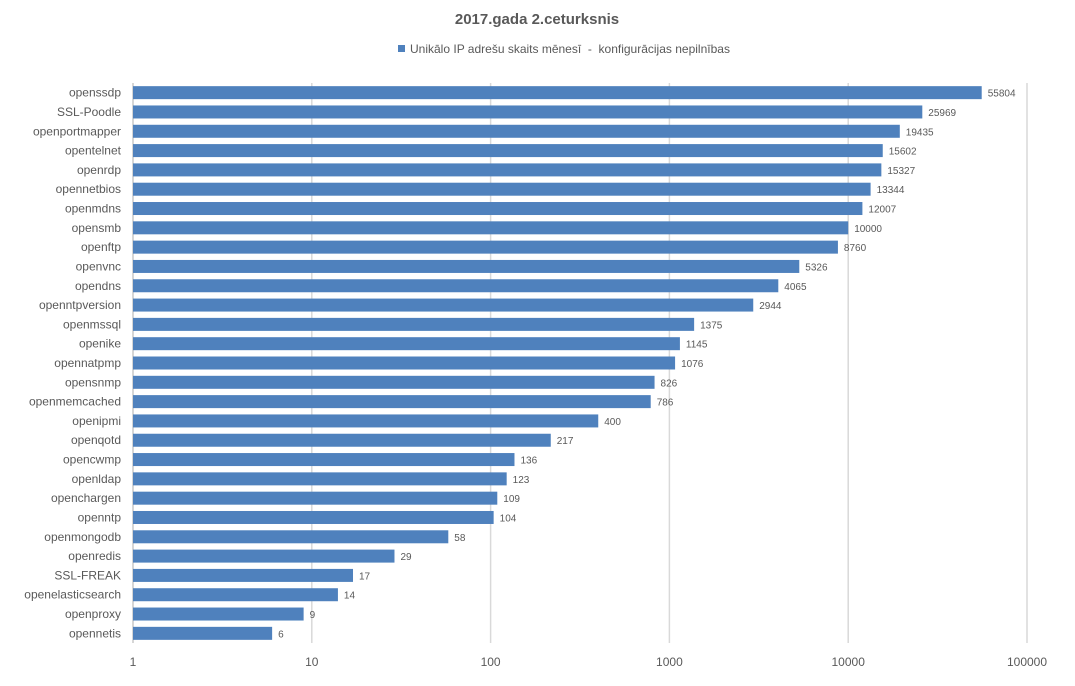 The width and height of the screenshot is (1075, 686). What do you see at coordinates (100, 344) in the screenshot?
I see `category-label: openike` at bounding box center [100, 344].